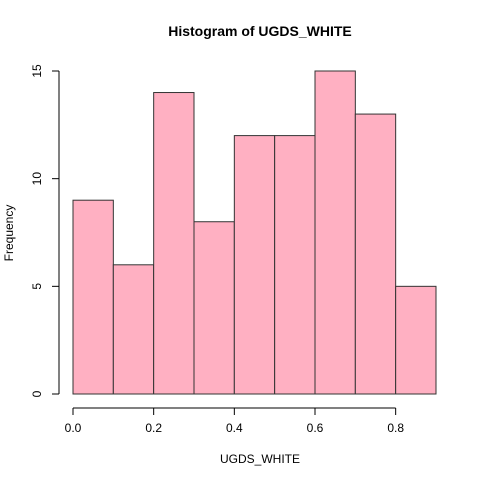  What do you see at coordinates (37, 71) in the screenshot?
I see `y-tick-label: 15` at bounding box center [37, 71].